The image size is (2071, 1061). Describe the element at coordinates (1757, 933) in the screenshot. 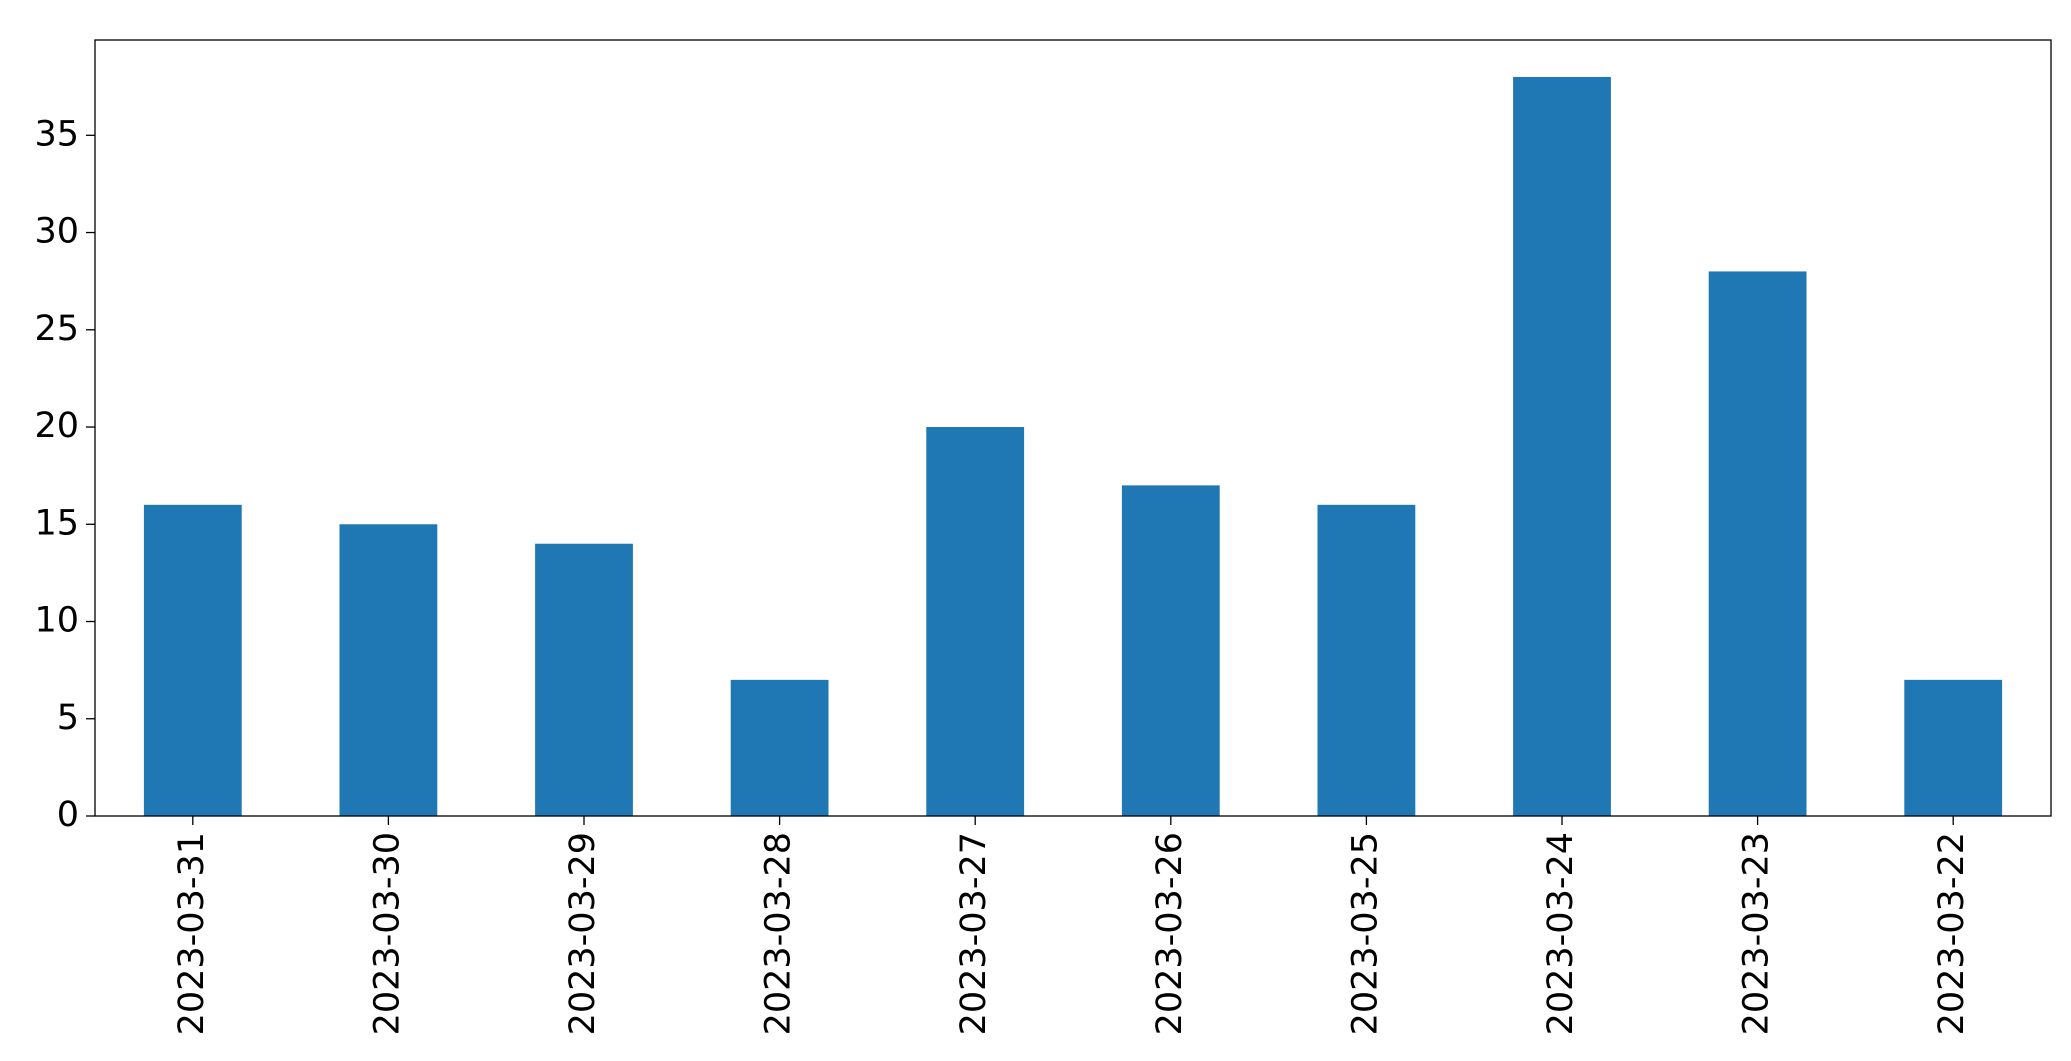

I see `x-tick-label: 2023-03-23` at that location.